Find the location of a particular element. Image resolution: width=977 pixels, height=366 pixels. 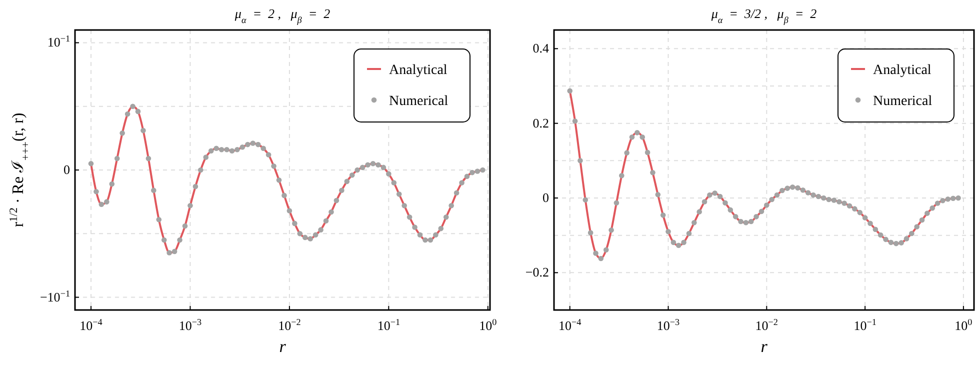

y-tick-label: 0.4 is located at coordinates (541, 48).